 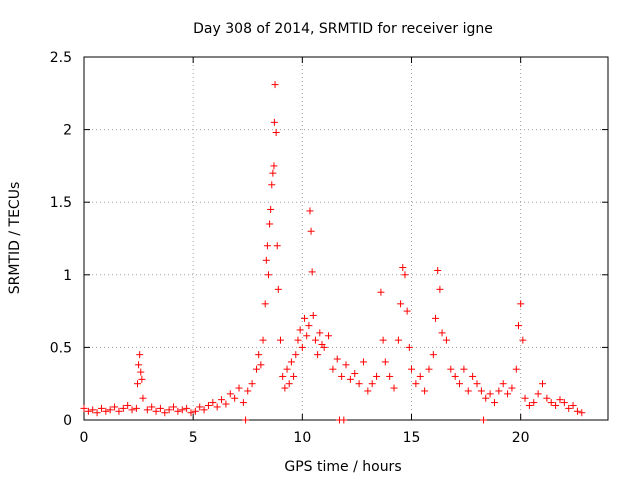 I want to click on x-tick-label: 15, so click(x=412, y=438).